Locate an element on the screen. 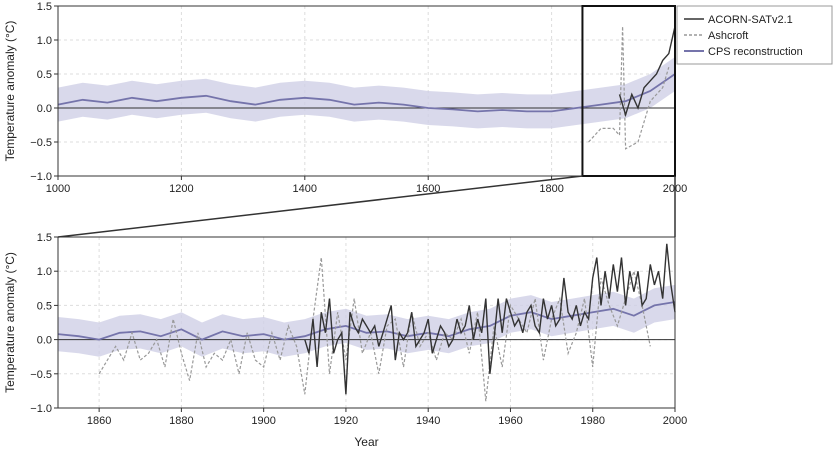  x-tick-label: 1800 is located at coordinates (551, 189).